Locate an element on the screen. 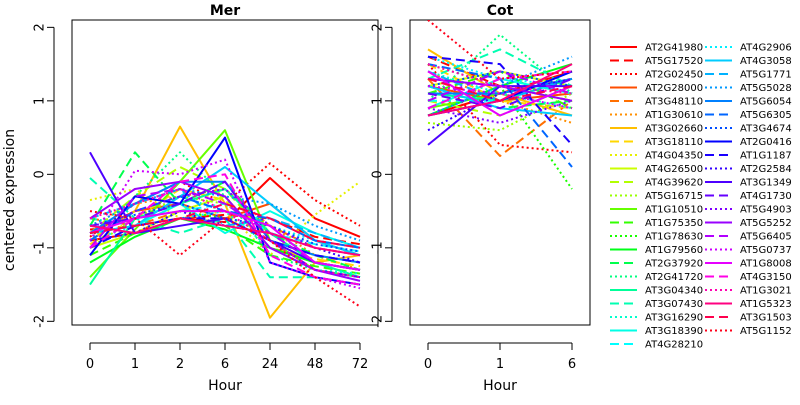 The width and height of the screenshot is (800, 405). series-line-at5g5028 is located at coordinates (500, 86).